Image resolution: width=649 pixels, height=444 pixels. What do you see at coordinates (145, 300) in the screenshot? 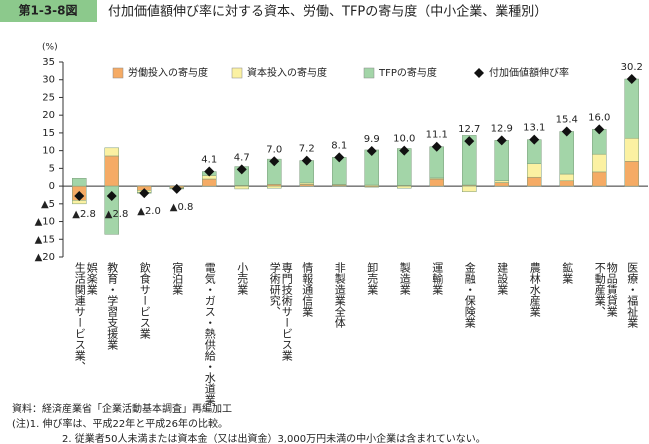
I see `x-tick-label: 飲食サービス業` at bounding box center [145, 300].